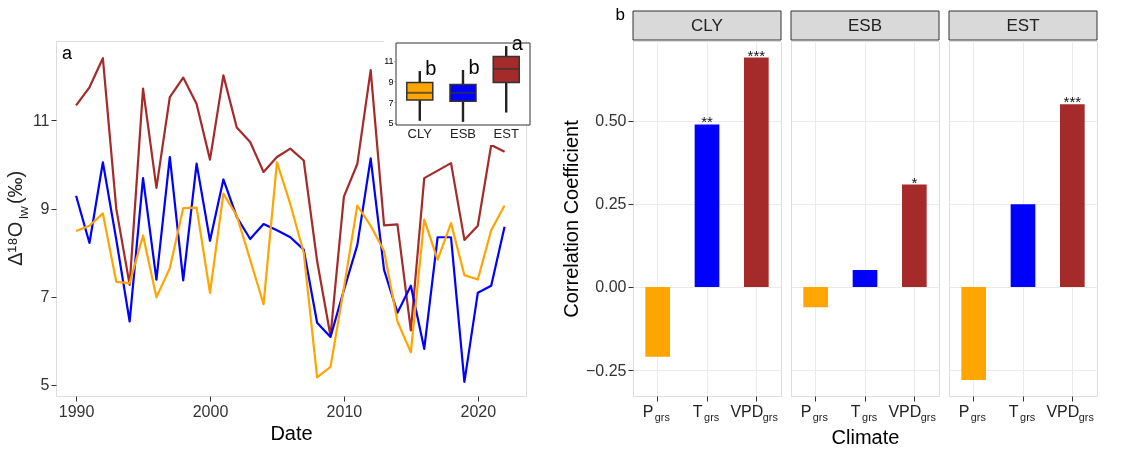 The image size is (1129, 473). I want to click on data-label: *, so click(914, 182).